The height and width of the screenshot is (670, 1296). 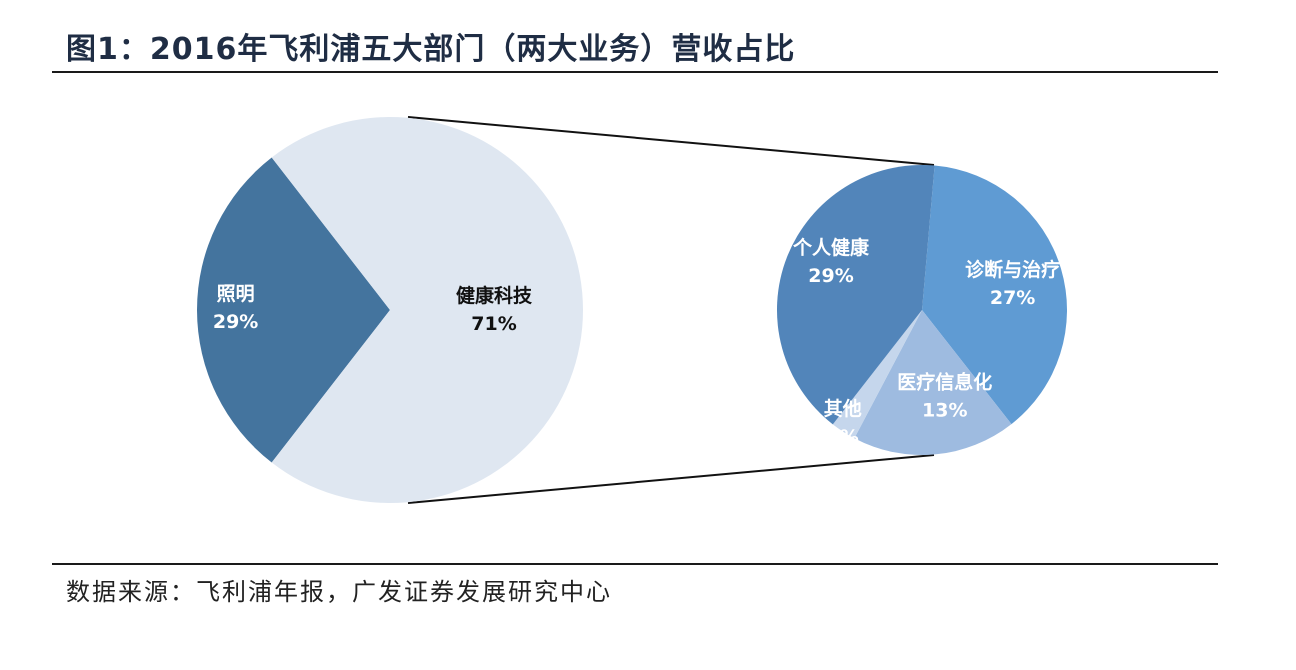 I want to click on label-main-1-value: 71%, so click(x=493, y=324).